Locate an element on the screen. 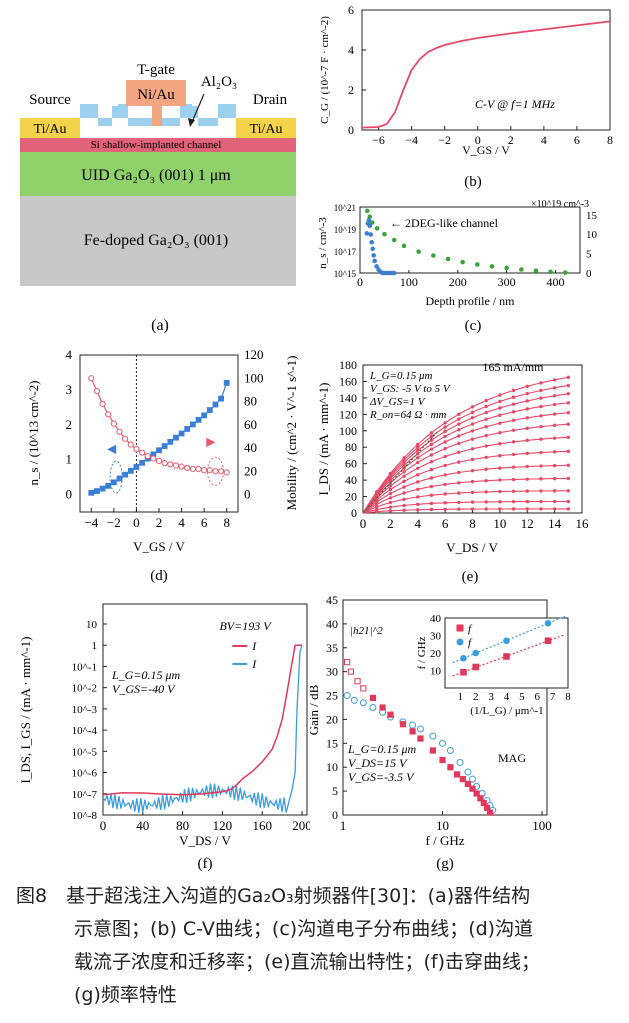  f-annot-vgs: V_GS=-40 V is located at coordinates (144, 689).